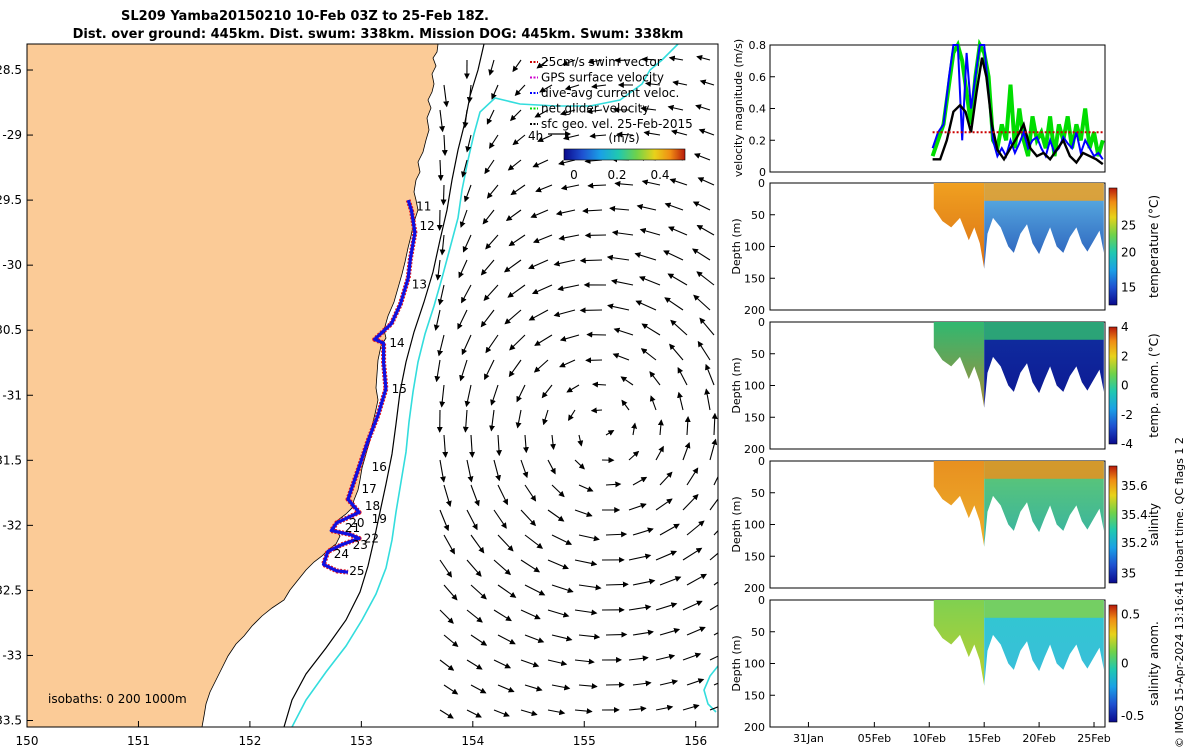  Describe the element at coordinates (758, 493) in the screenshot. I see `salinity-depth-tick-1: 50` at that location.